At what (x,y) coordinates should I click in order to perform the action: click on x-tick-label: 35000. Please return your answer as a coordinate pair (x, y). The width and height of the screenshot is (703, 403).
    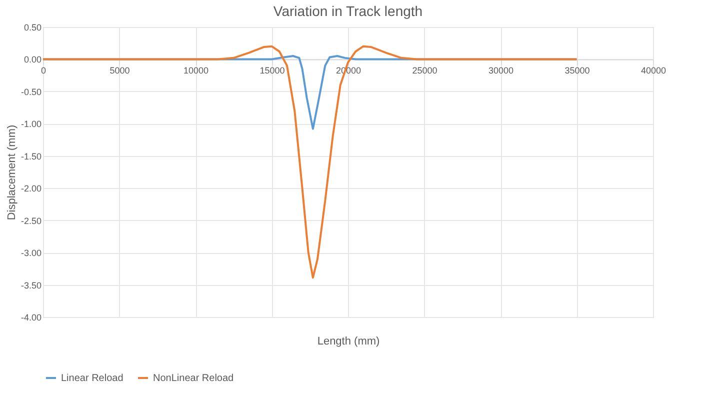
    Looking at the image, I should click on (577, 71).